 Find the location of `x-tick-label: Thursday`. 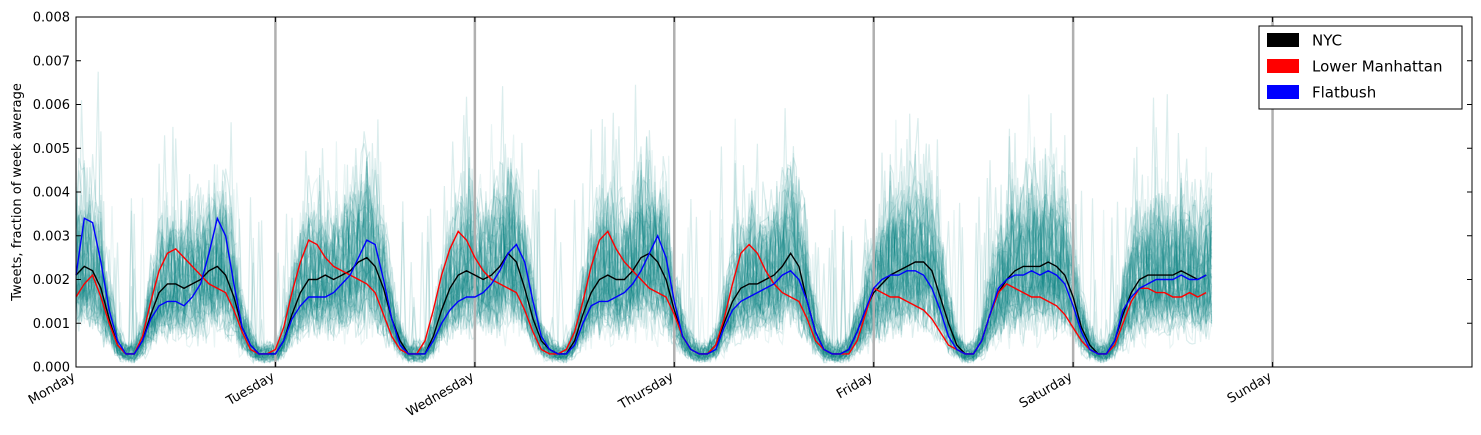

x-tick-label: Thursday is located at coordinates (646, 391).